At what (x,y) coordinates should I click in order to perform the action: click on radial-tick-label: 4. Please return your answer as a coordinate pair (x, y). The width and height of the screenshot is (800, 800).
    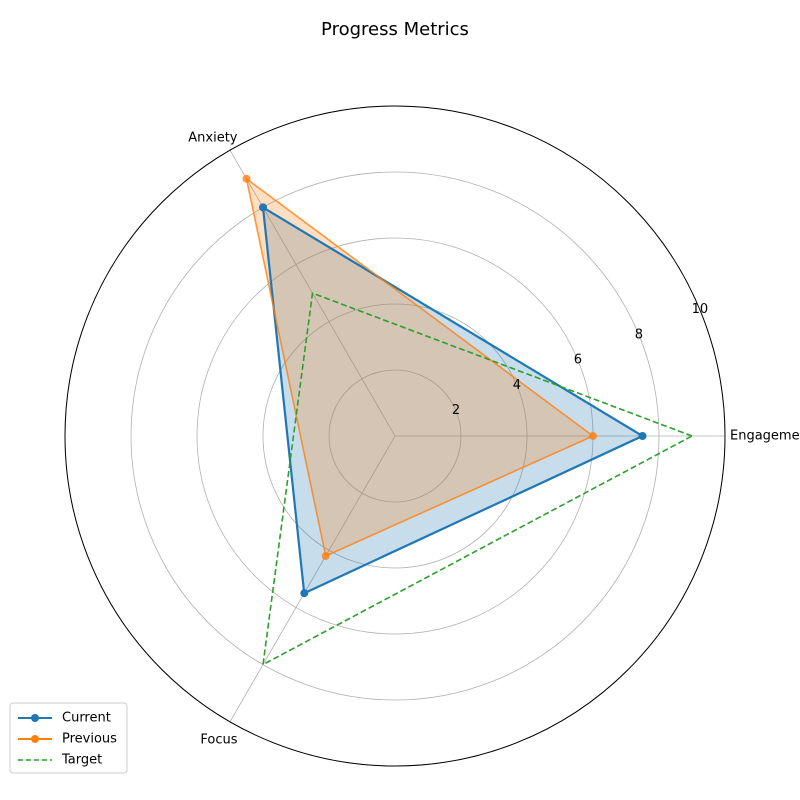
    Looking at the image, I should click on (517, 385).